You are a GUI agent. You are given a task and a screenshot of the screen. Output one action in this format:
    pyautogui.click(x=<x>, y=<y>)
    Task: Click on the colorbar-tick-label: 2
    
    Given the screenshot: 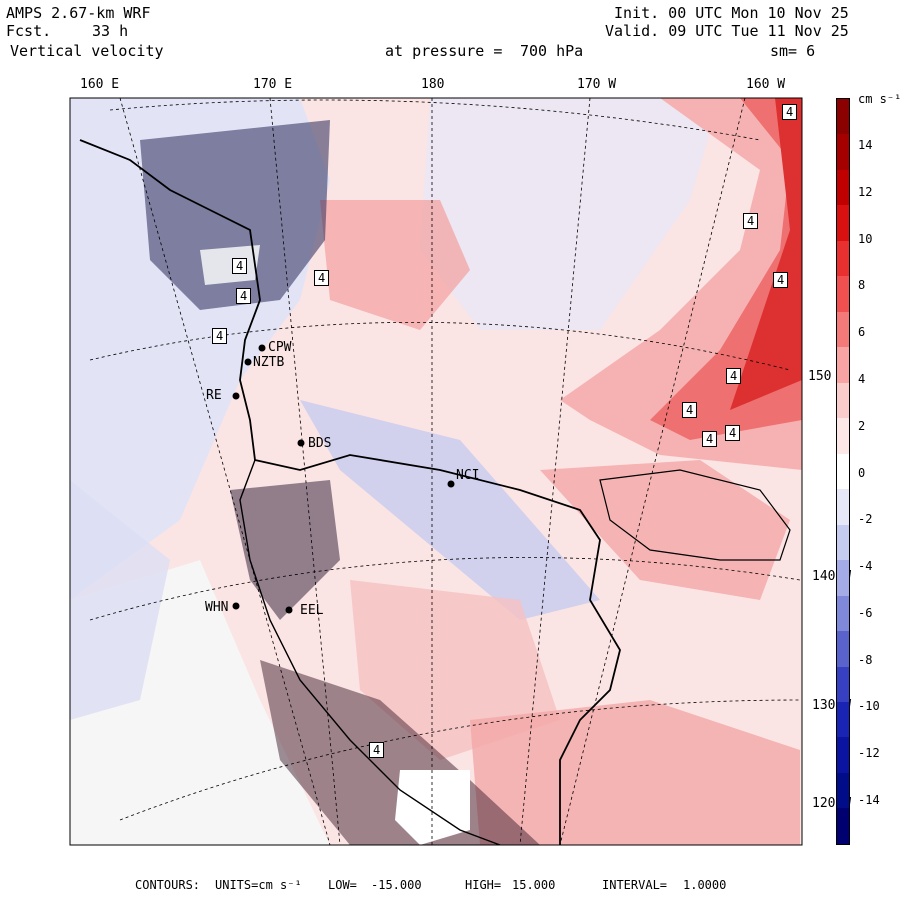 What is the action you would take?
    pyautogui.click(x=862, y=425)
    